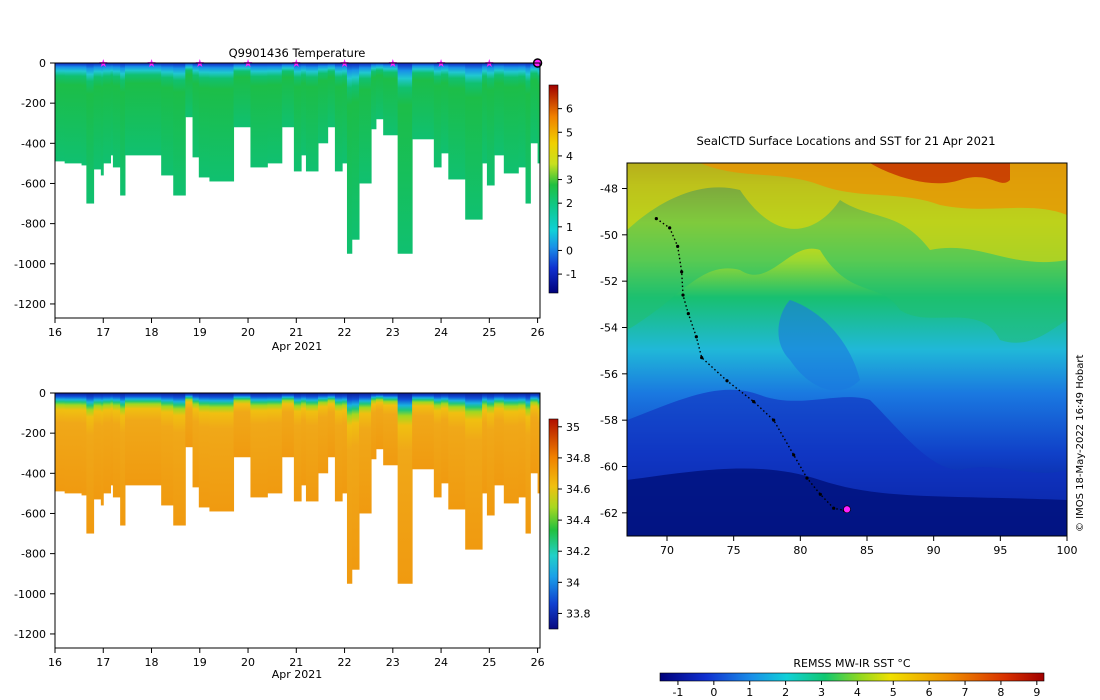  Describe the element at coordinates (609, 420) in the screenshot. I see `map-y-tick-label: -58` at that location.